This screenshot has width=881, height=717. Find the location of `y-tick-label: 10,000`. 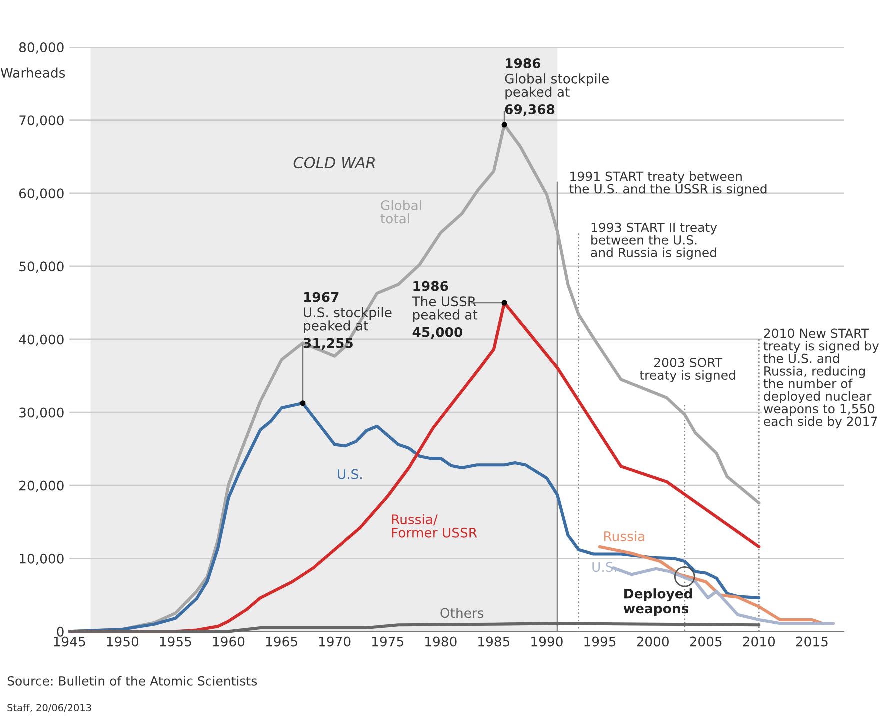

y-tick-label: 10,000 is located at coordinates (42, 560).